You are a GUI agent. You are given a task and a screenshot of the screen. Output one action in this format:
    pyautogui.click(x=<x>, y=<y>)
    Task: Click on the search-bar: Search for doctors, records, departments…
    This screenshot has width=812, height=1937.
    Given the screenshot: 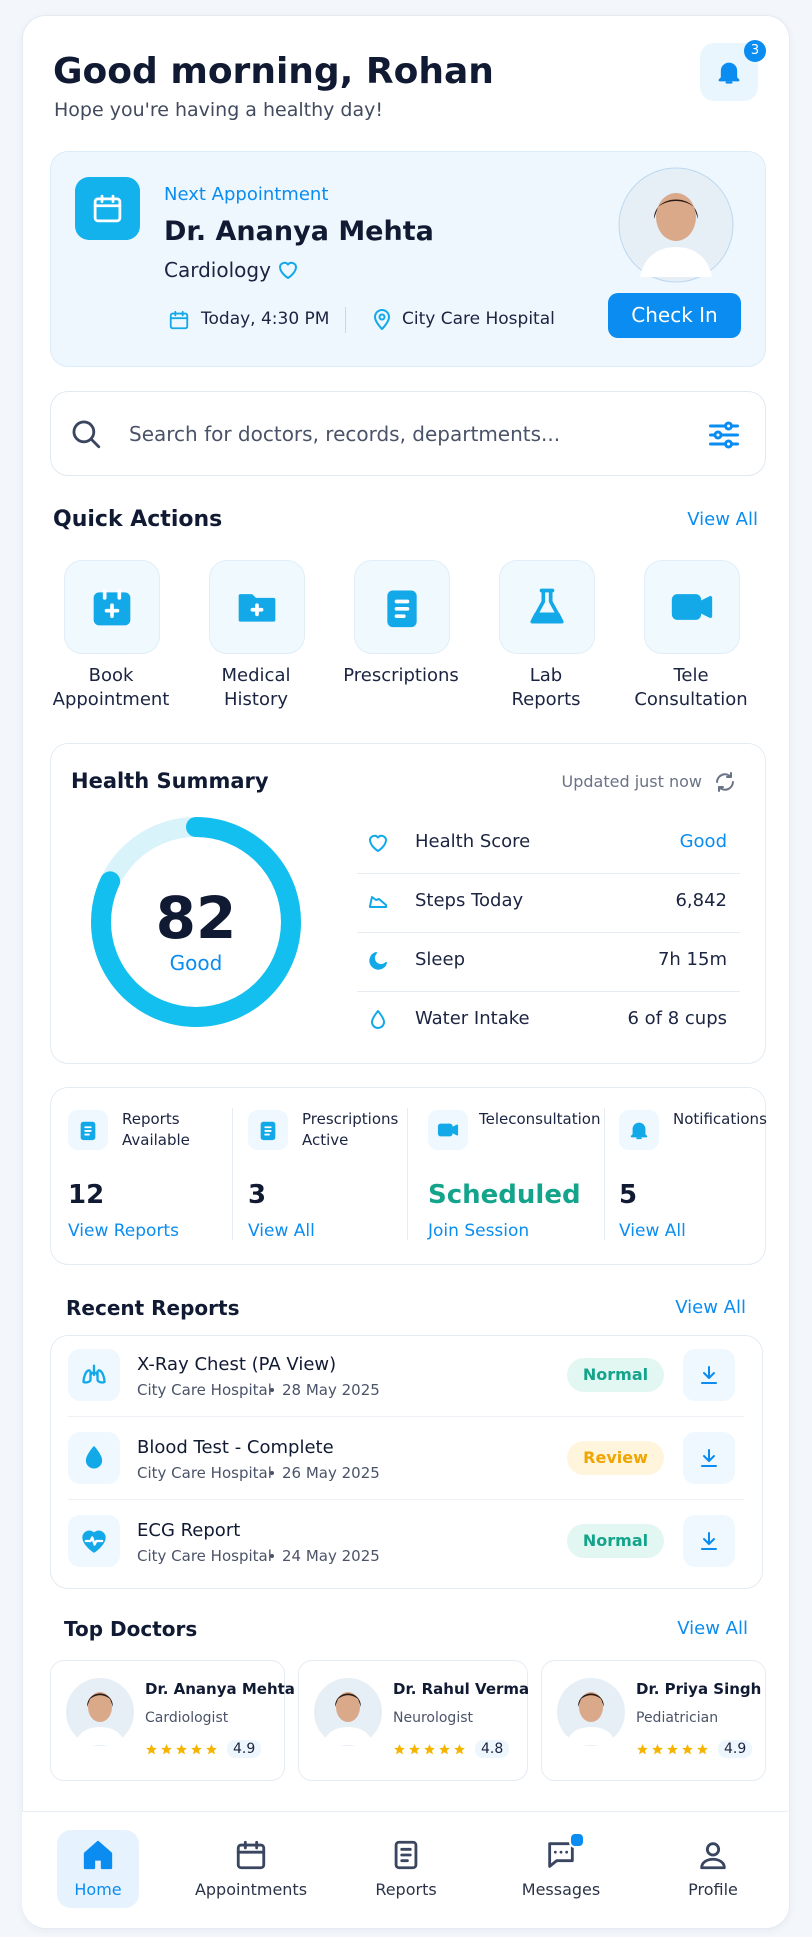 What is the action you would take?
    pyautogui.click(x=408, y=433)
    